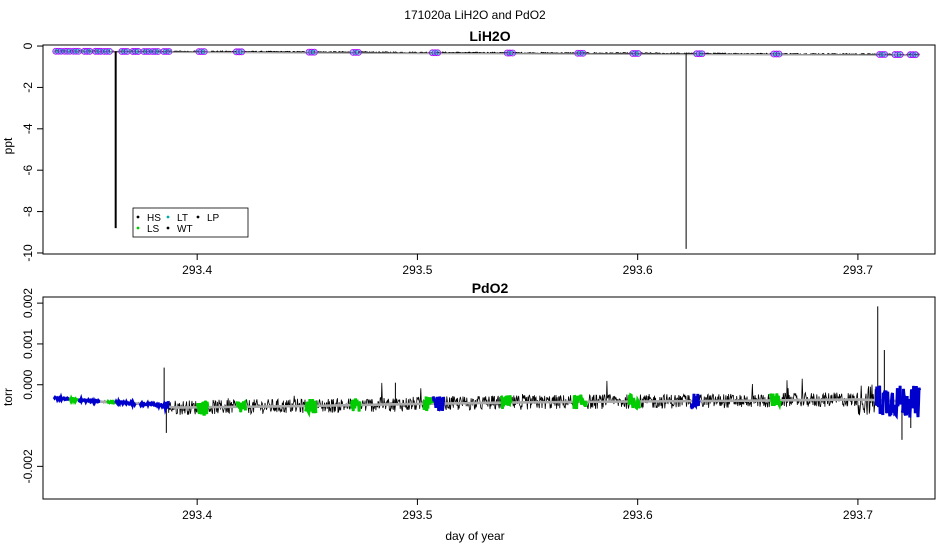 Image resolution: width=950 pixels, height=550 pixels. Describe the element at coordinates (28, 128) in the screenshot. I see `lih2o-ytick-label: -4` at that location.